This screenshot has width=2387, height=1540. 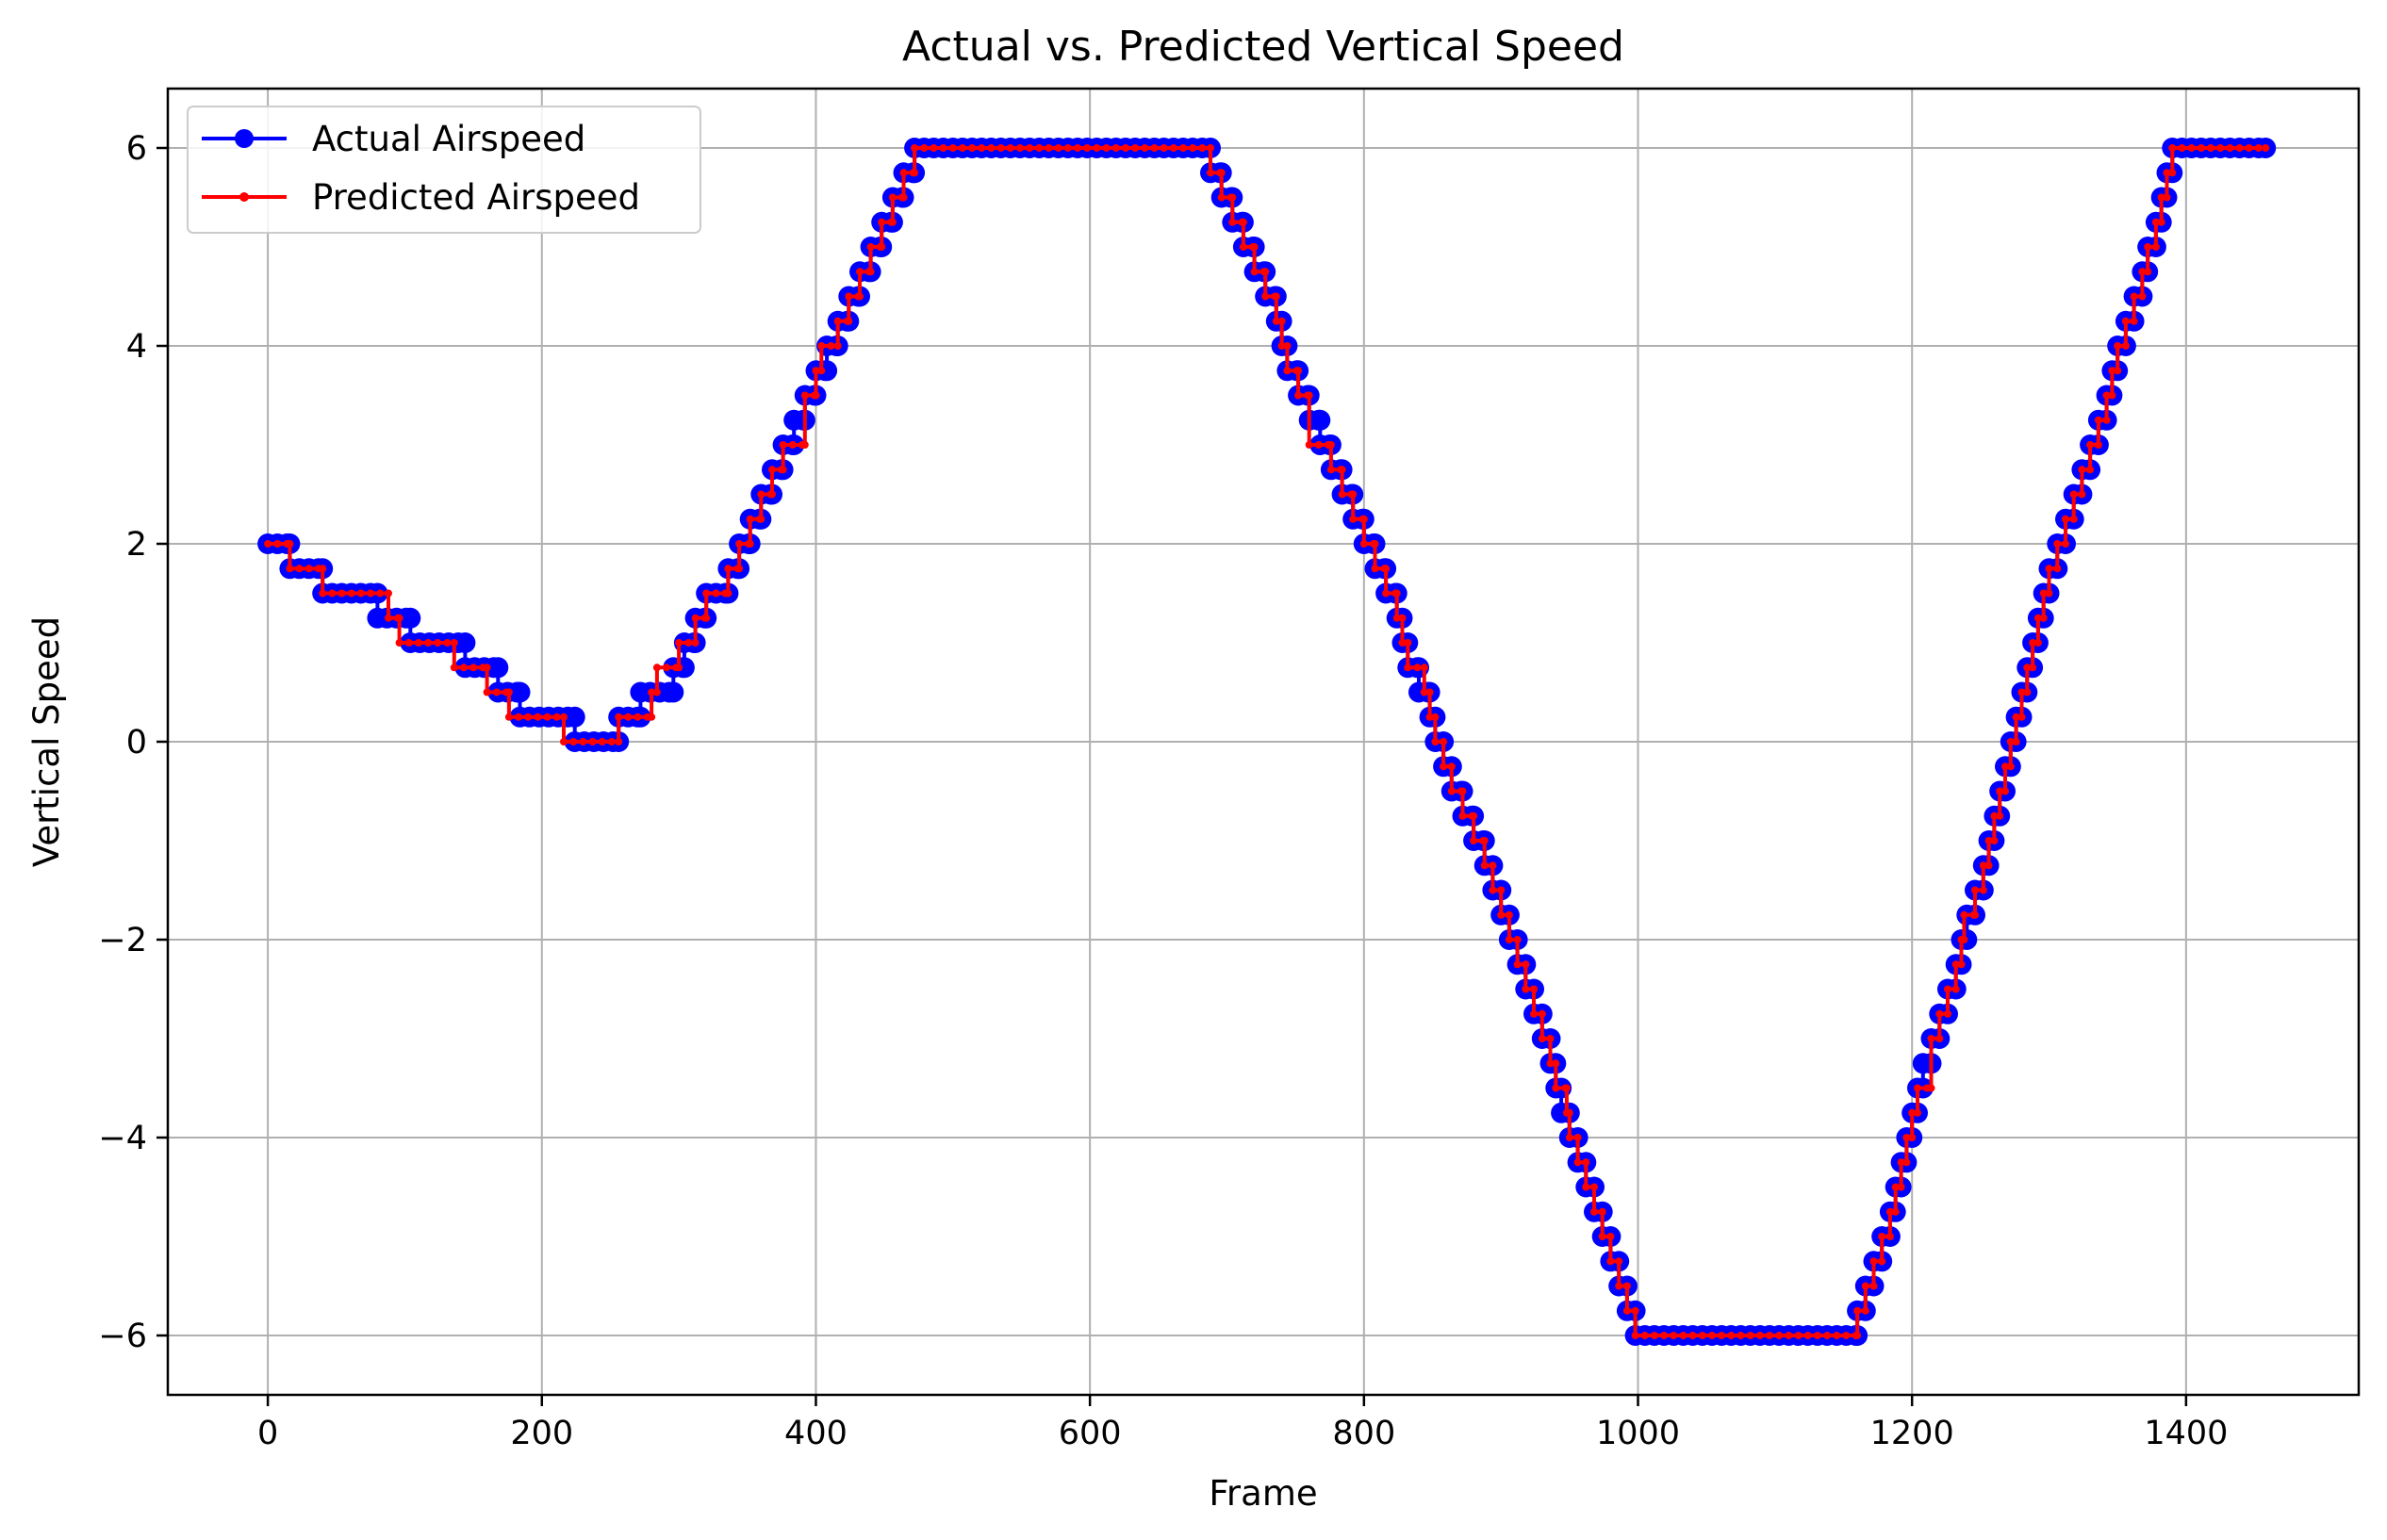 I want to click on x-axis-label: Frame, so click(x=1263, y=1493).